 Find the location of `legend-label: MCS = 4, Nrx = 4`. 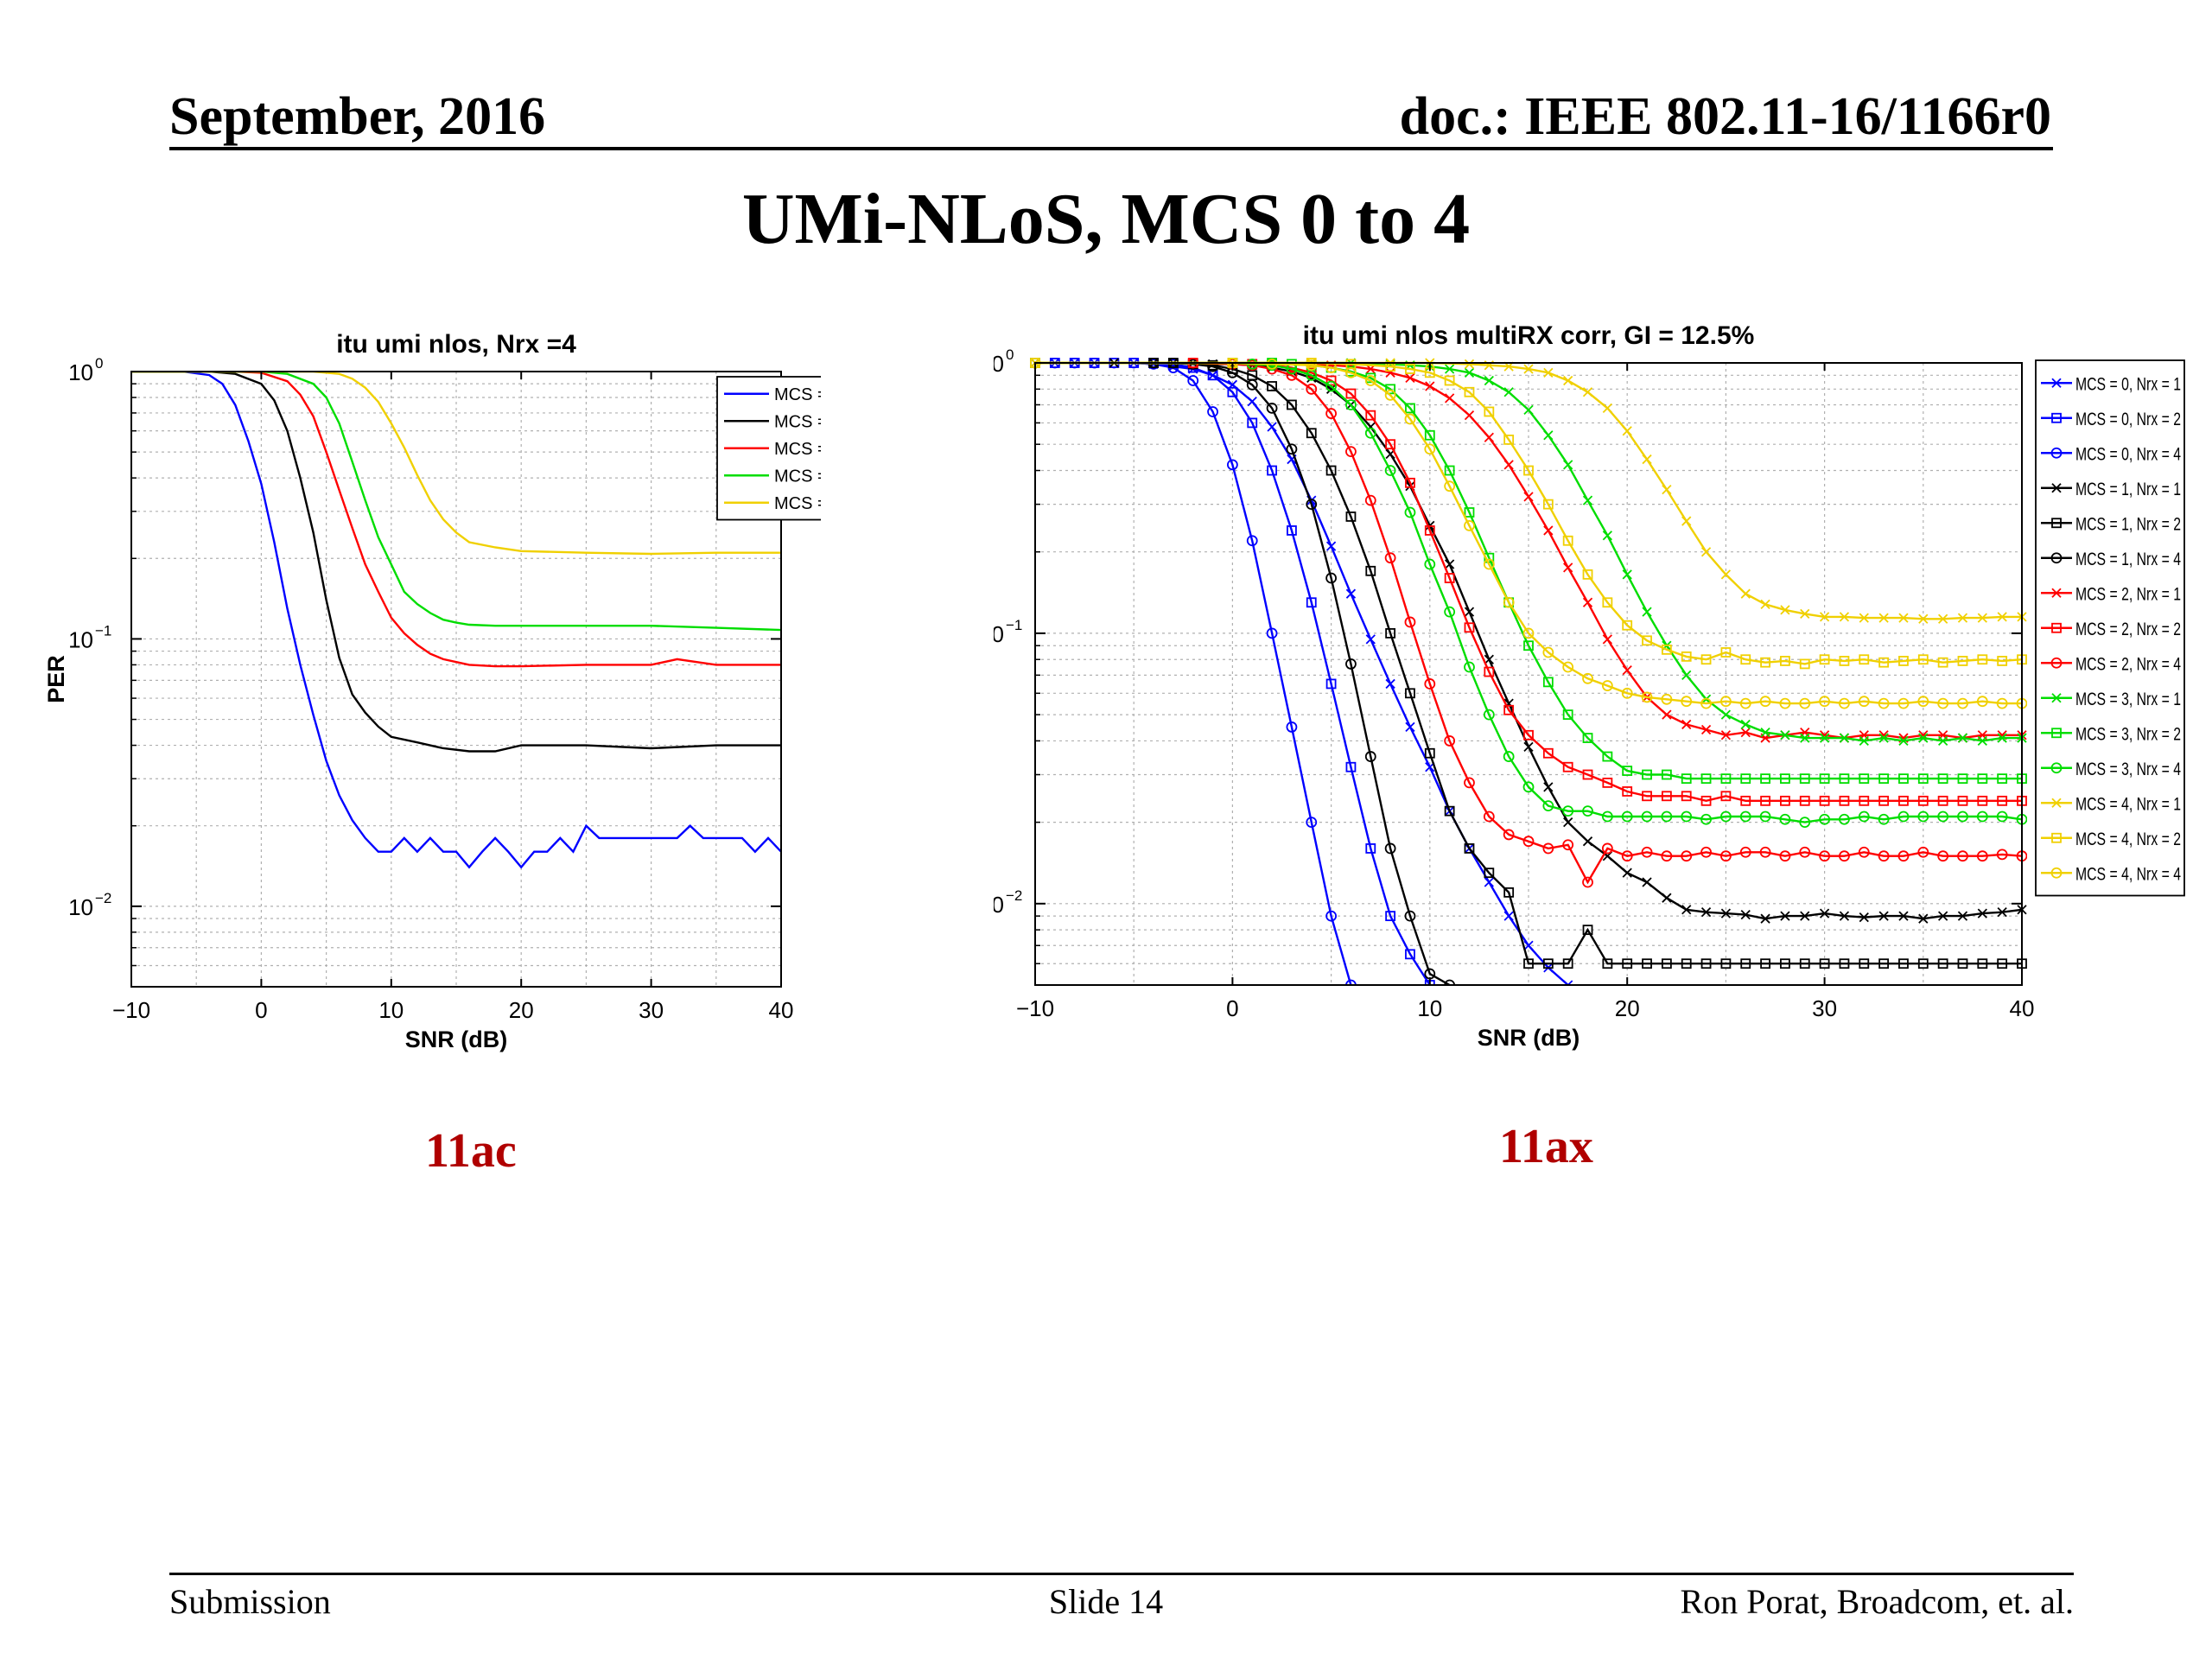

legend-label: MCS = 4, Nrx = 4 is located at coordinates (2128, 874).